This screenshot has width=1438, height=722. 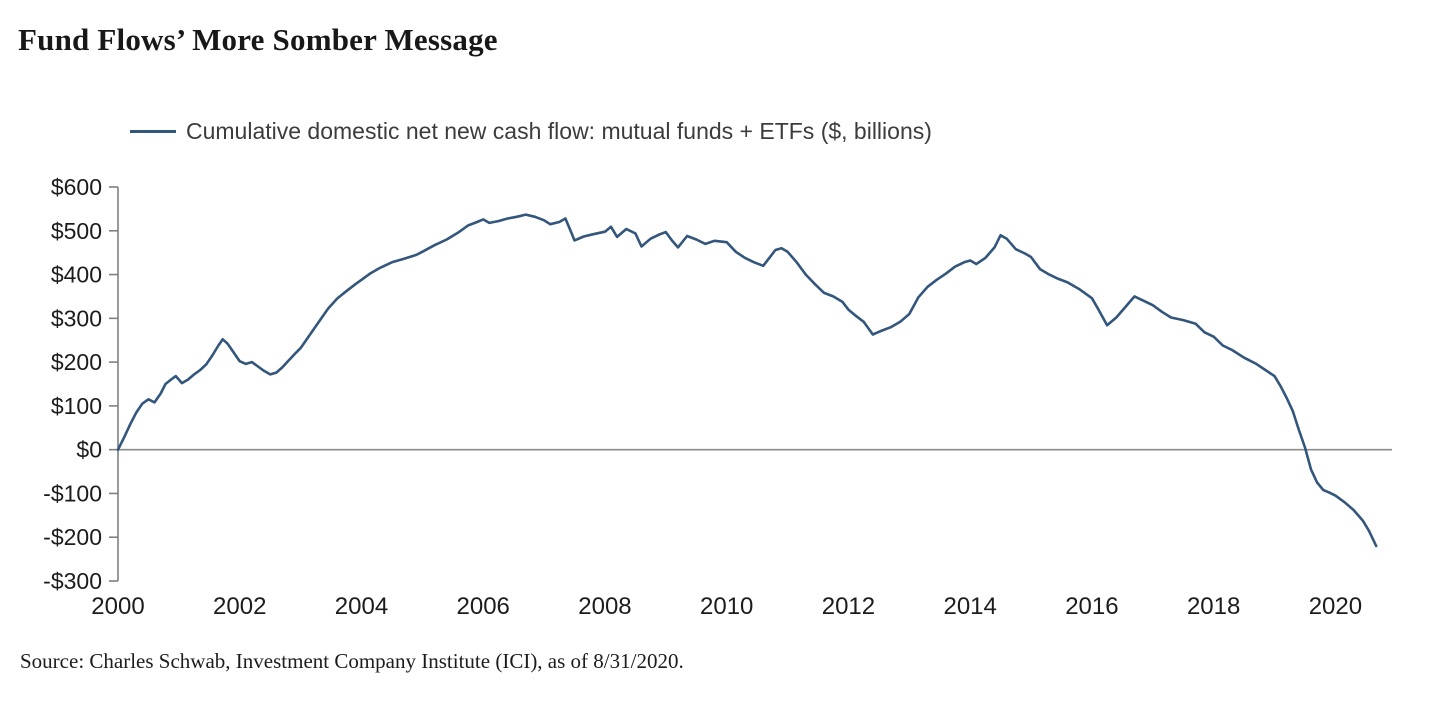 I want to click on y-tick-label: $600, so click(x=76, y=187).